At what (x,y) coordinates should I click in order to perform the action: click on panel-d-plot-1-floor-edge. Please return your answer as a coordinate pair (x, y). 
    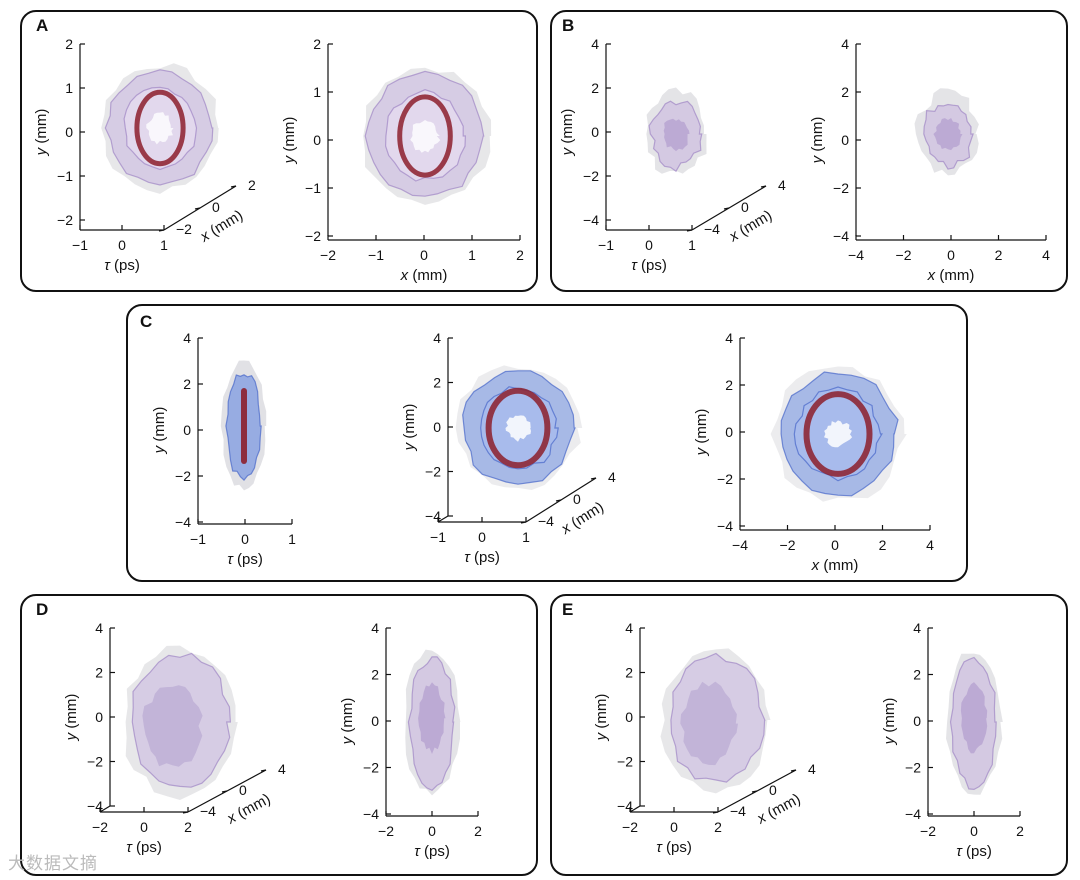
    Looking at the image, I should click on (105, 809).